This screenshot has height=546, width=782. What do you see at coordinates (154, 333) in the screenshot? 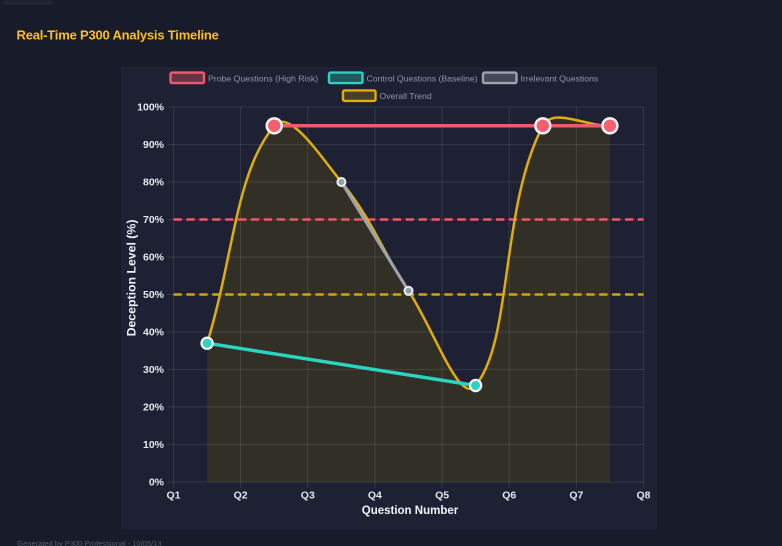
I see `svg-text: 40%` at bounding box center [154, 333].